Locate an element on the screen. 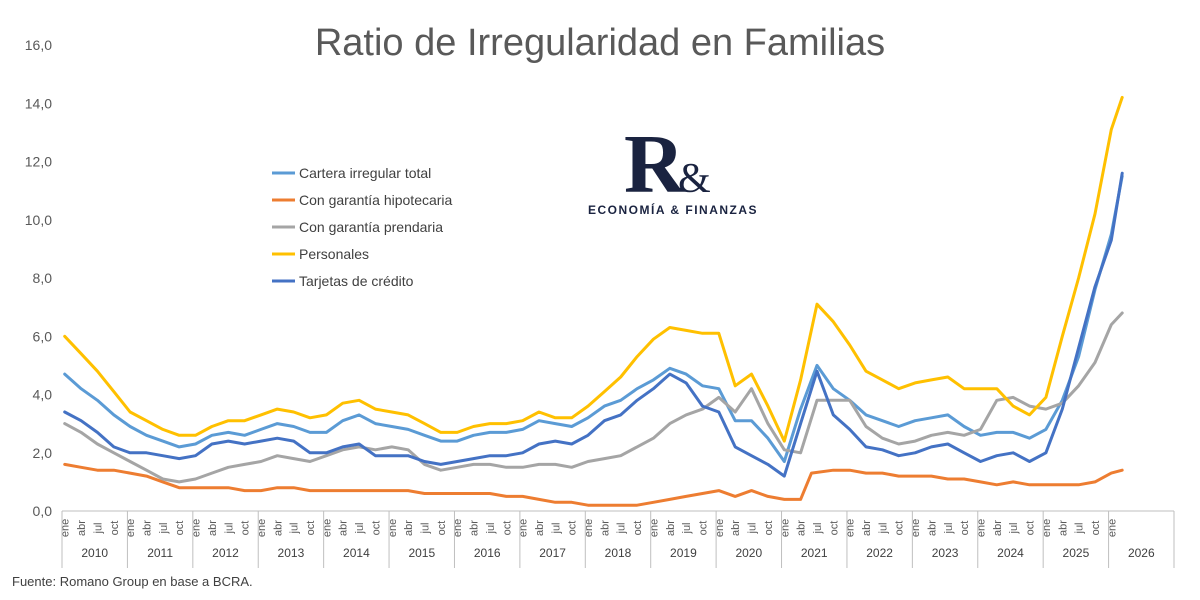  y-tick-label: 16,0 is located at coordinates (38, 45).